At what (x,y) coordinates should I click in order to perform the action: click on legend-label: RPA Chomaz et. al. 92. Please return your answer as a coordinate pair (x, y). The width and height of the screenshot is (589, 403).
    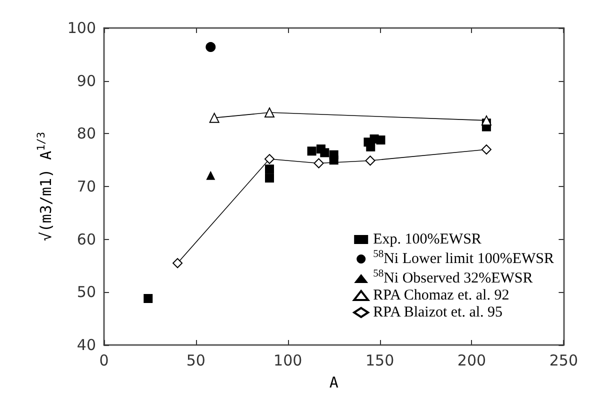
    Looking at the image, I should click on (441, 296).